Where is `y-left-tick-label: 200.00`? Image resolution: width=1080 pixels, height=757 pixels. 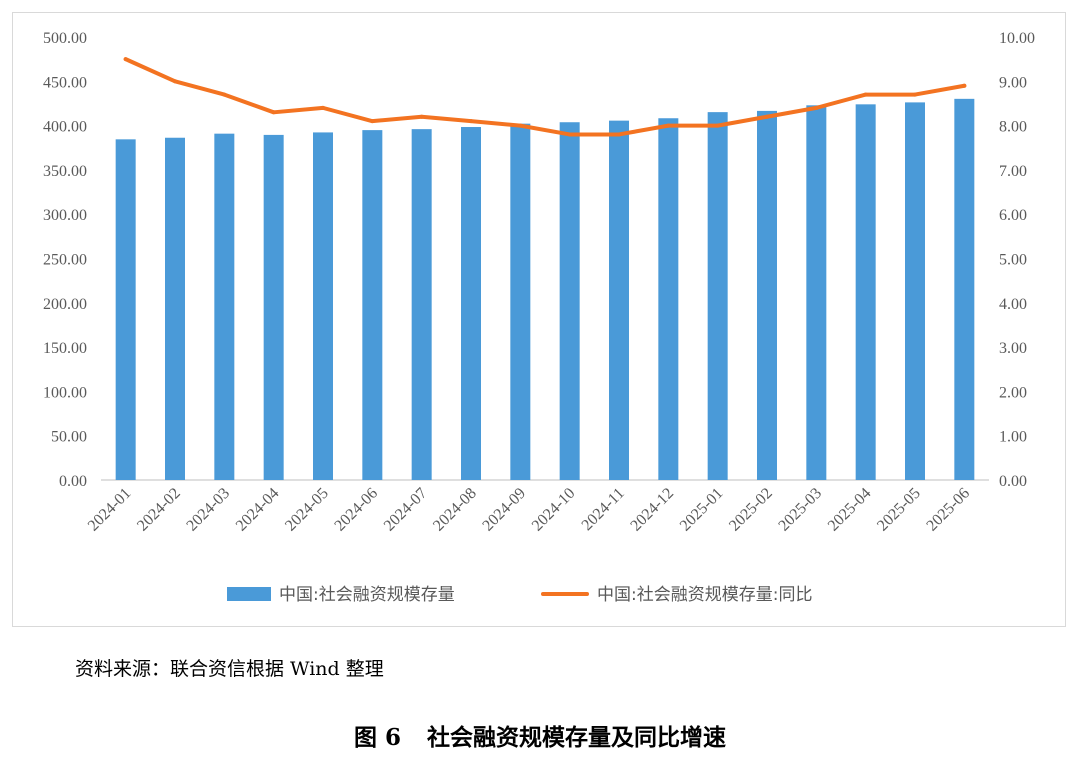 y-left-tick-label: 200.00 is located at coordinates (65, 304).